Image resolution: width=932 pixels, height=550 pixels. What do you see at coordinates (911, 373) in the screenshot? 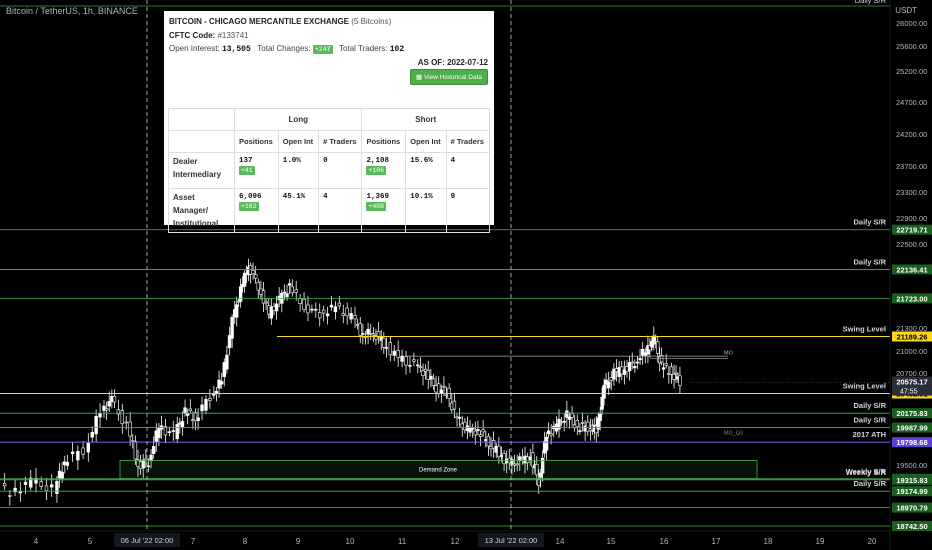
I see `price-tick-label: 20700.00` at bounding box center [911, 373].